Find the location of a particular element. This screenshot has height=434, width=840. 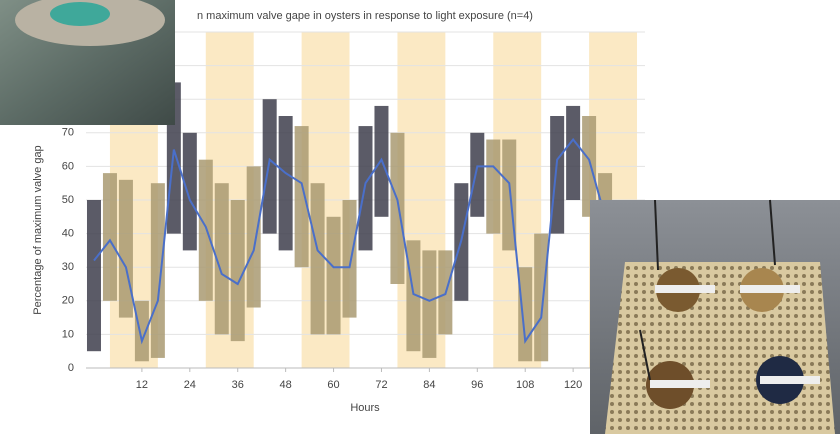

y-tick-label: 70 is located at coordinates (68, 133).